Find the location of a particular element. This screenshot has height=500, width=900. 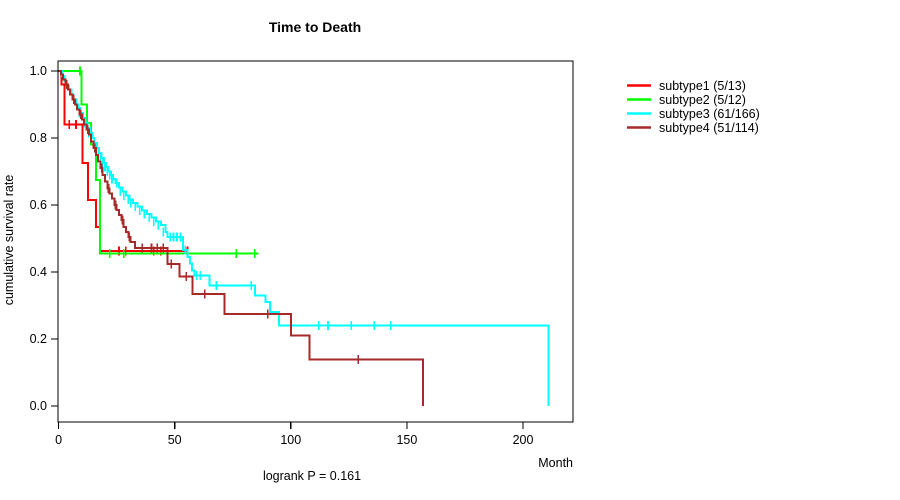

y-tick-label: 0.8 is located at coordinates (38, 138).